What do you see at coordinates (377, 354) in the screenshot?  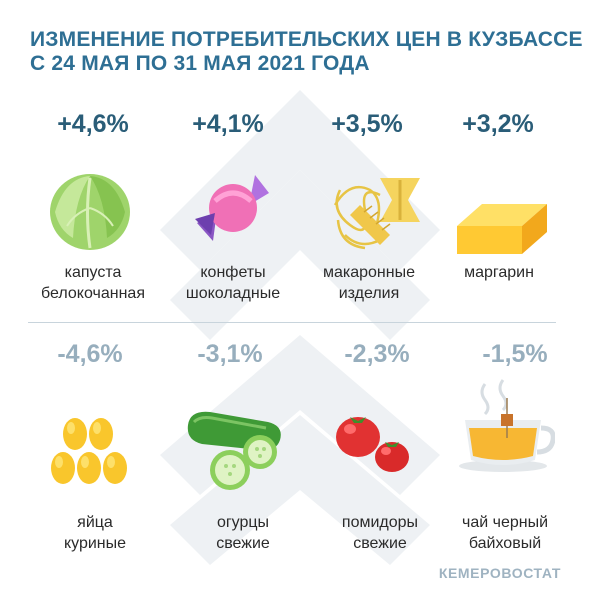 I see `decrease-value-tomato: -2,3%` at bounding box center [377, 354].